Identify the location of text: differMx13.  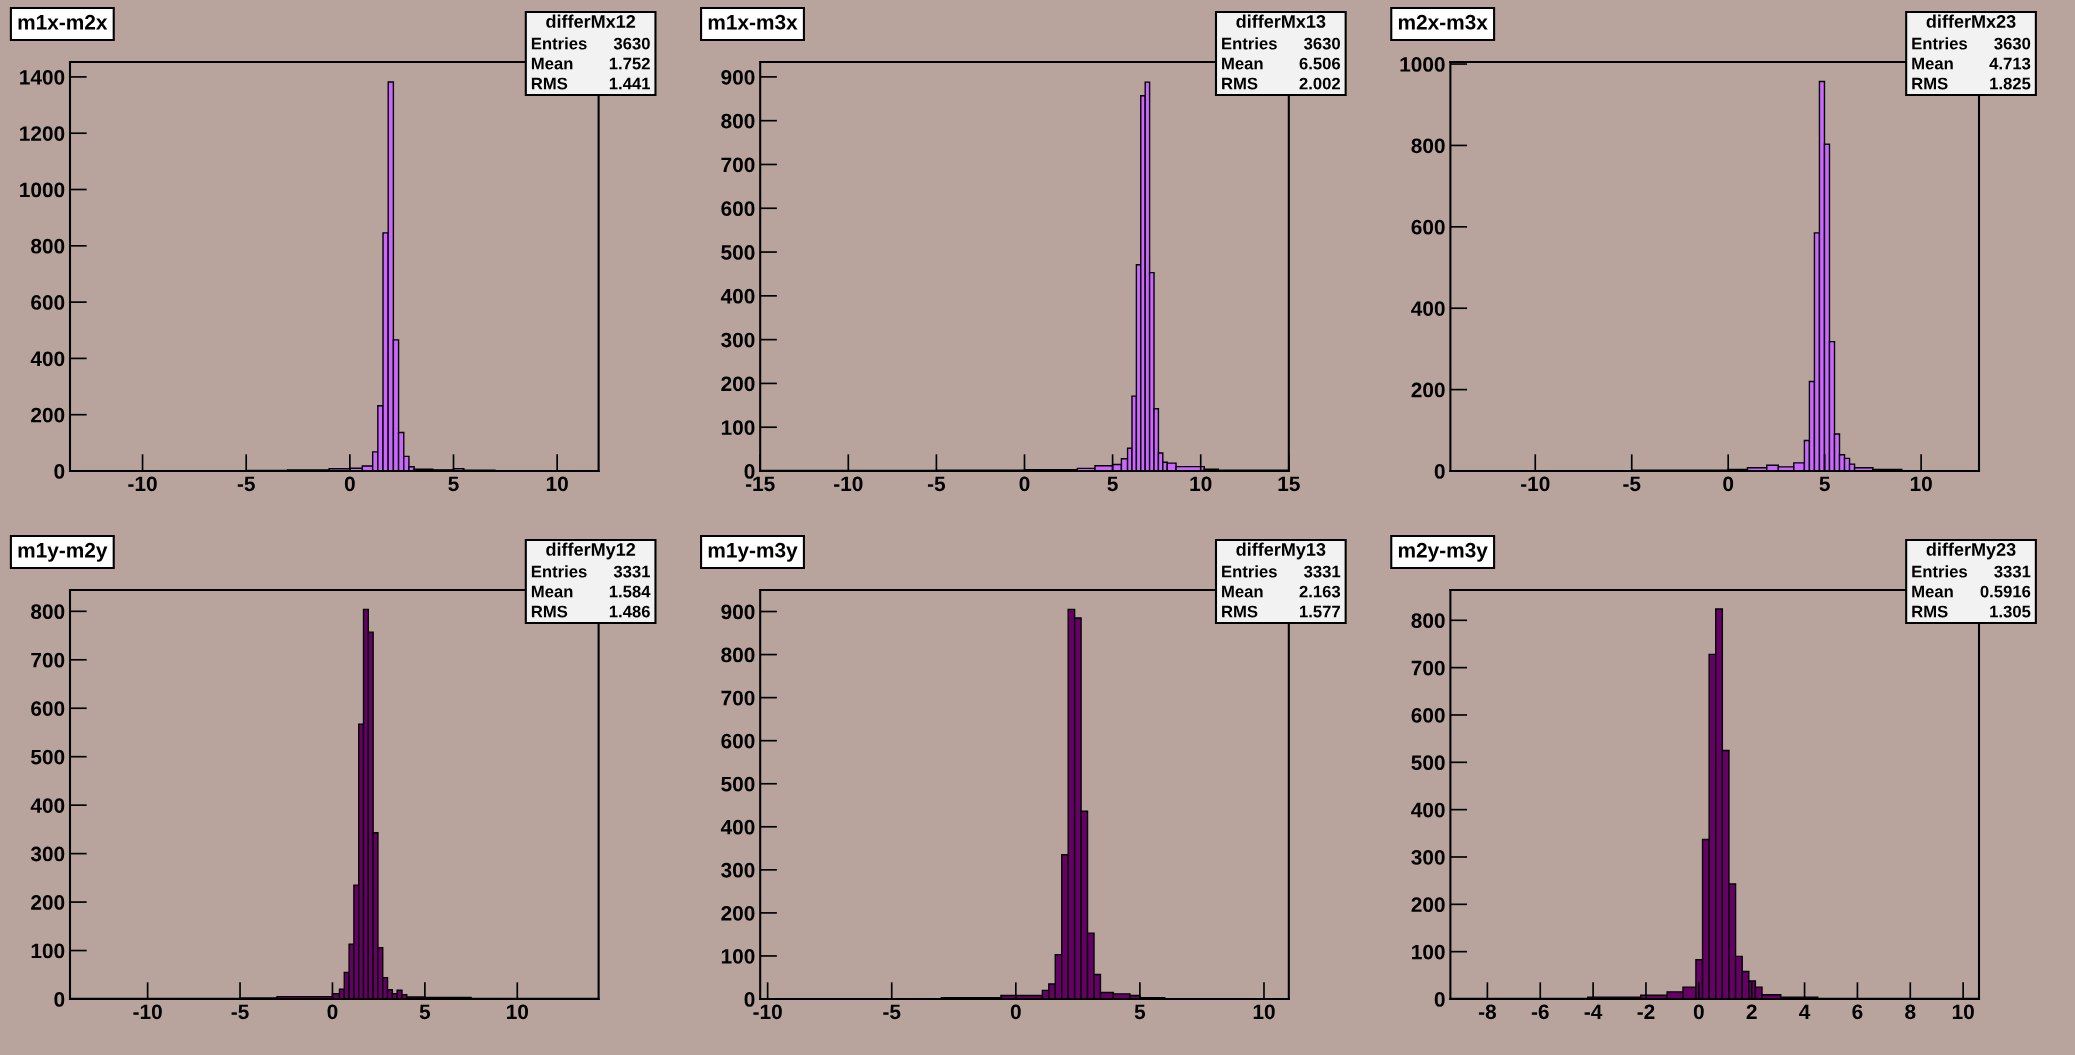
(1281, 21).